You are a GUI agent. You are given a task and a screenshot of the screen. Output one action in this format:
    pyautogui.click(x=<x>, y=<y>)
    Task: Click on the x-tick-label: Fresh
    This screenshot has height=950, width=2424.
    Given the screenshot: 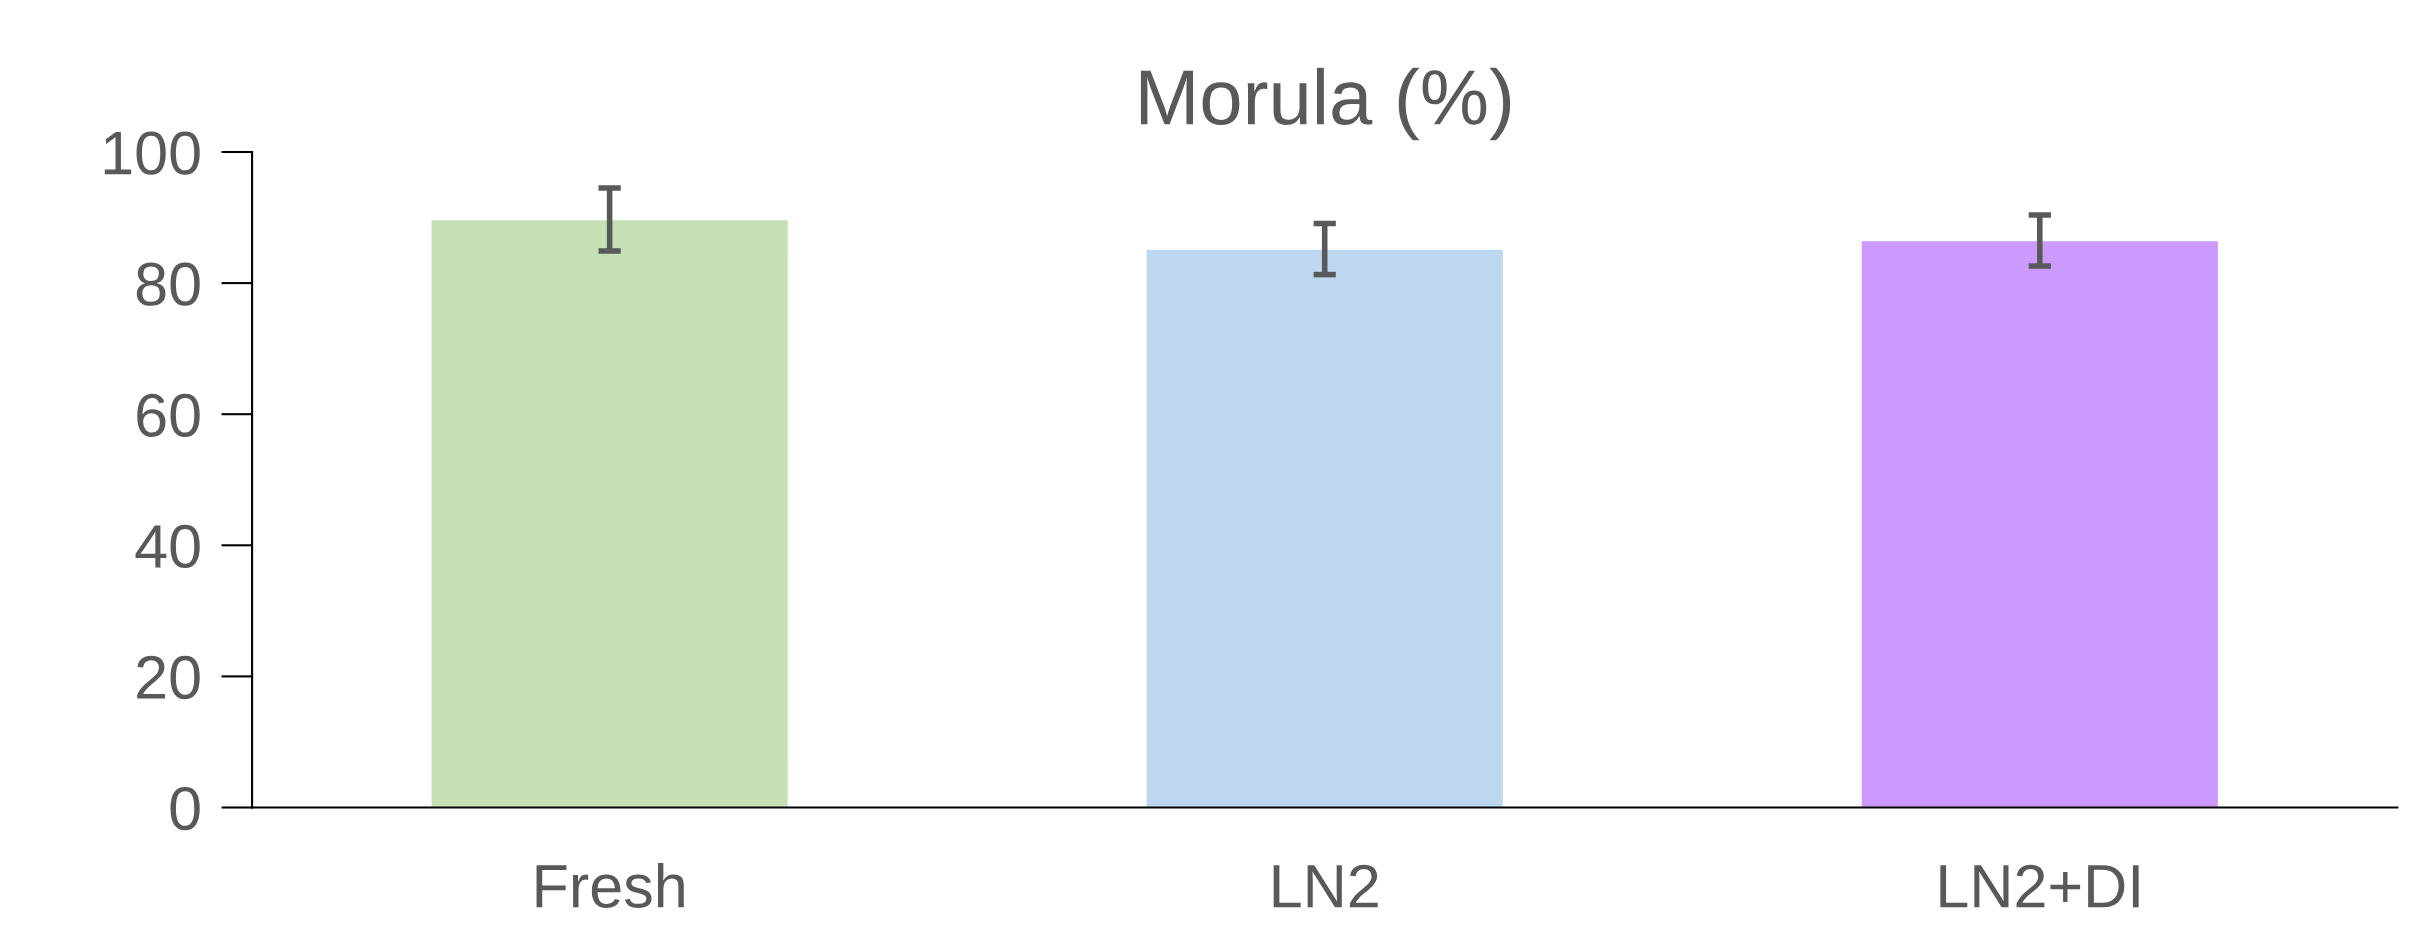 What is the action you would take?
    pyautogui.click(x=610, y=885)
    